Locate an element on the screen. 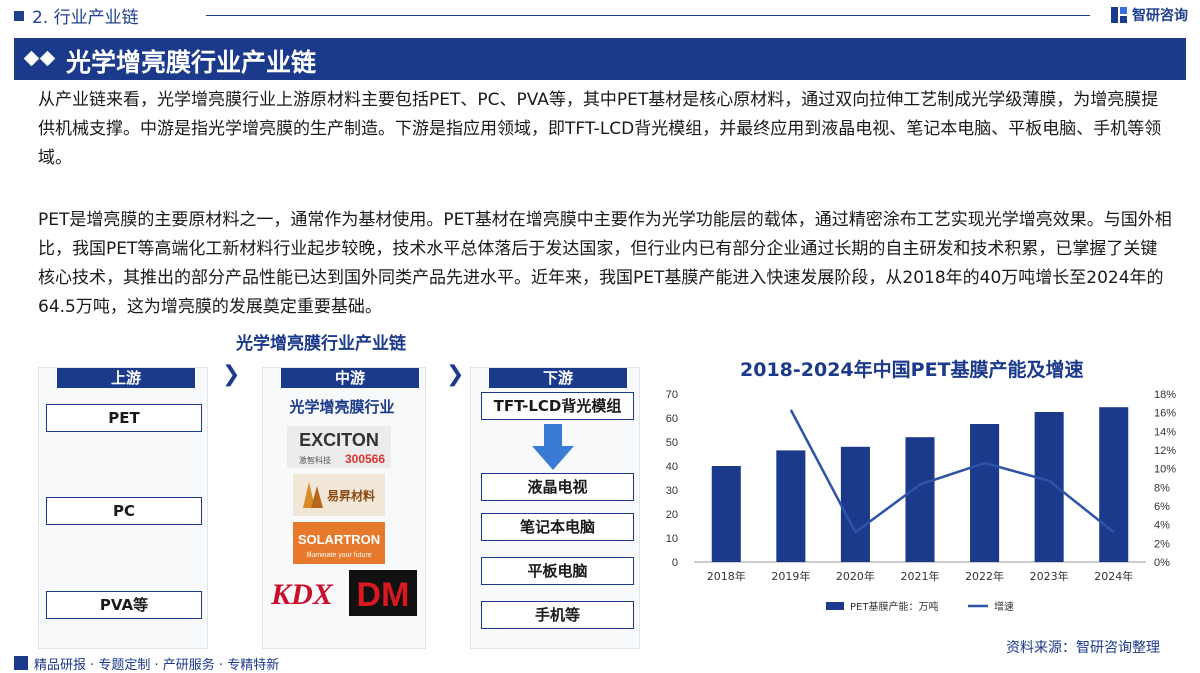 The width and height of the screenshot is (1200, 673). legend-bar-swatch is located at coordinates (835, 606).